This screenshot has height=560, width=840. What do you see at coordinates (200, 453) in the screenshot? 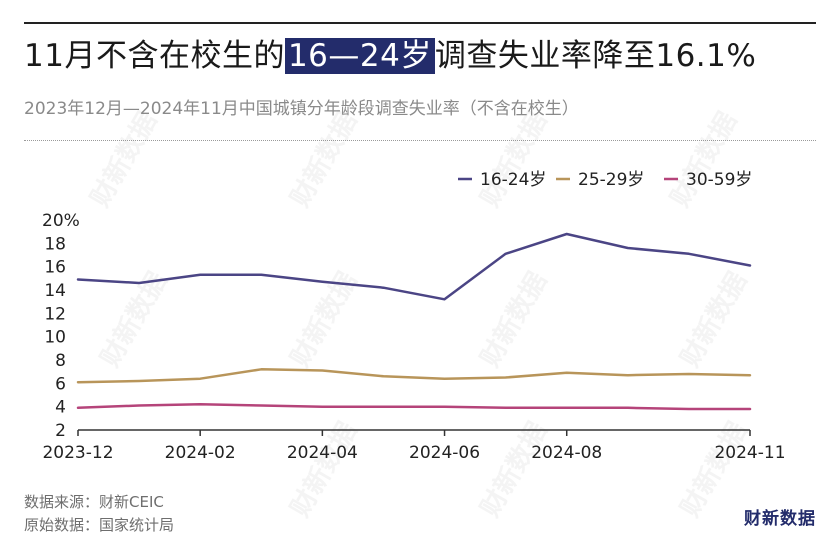
I see `x-tick-label: 2024-02` at bounding box center [200, 453].